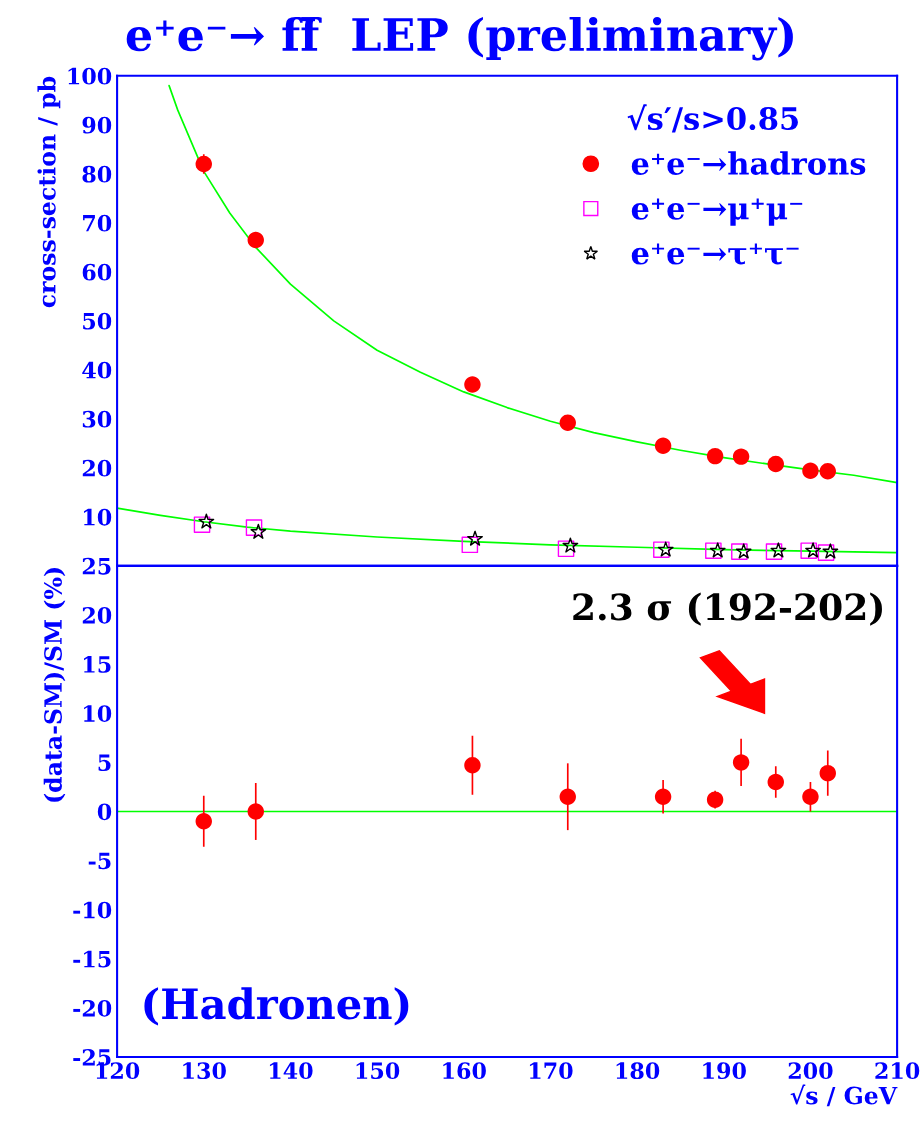 This screenshot has height=1125, width=922. Describe the element at coordinates (97, 664) in the screenshot. I see `y-tick-label: 15` at that location.